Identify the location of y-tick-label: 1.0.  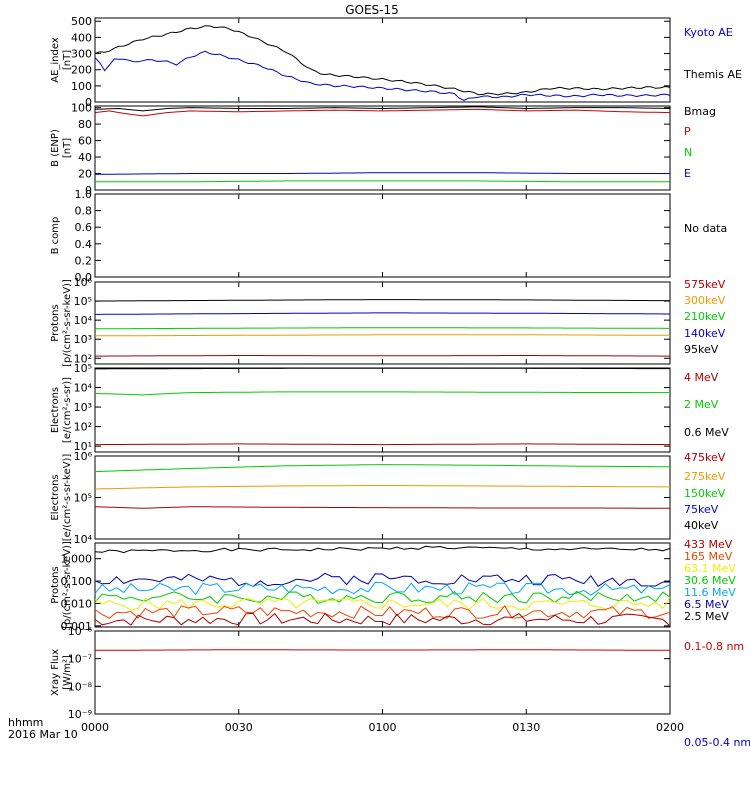
(84, 194).